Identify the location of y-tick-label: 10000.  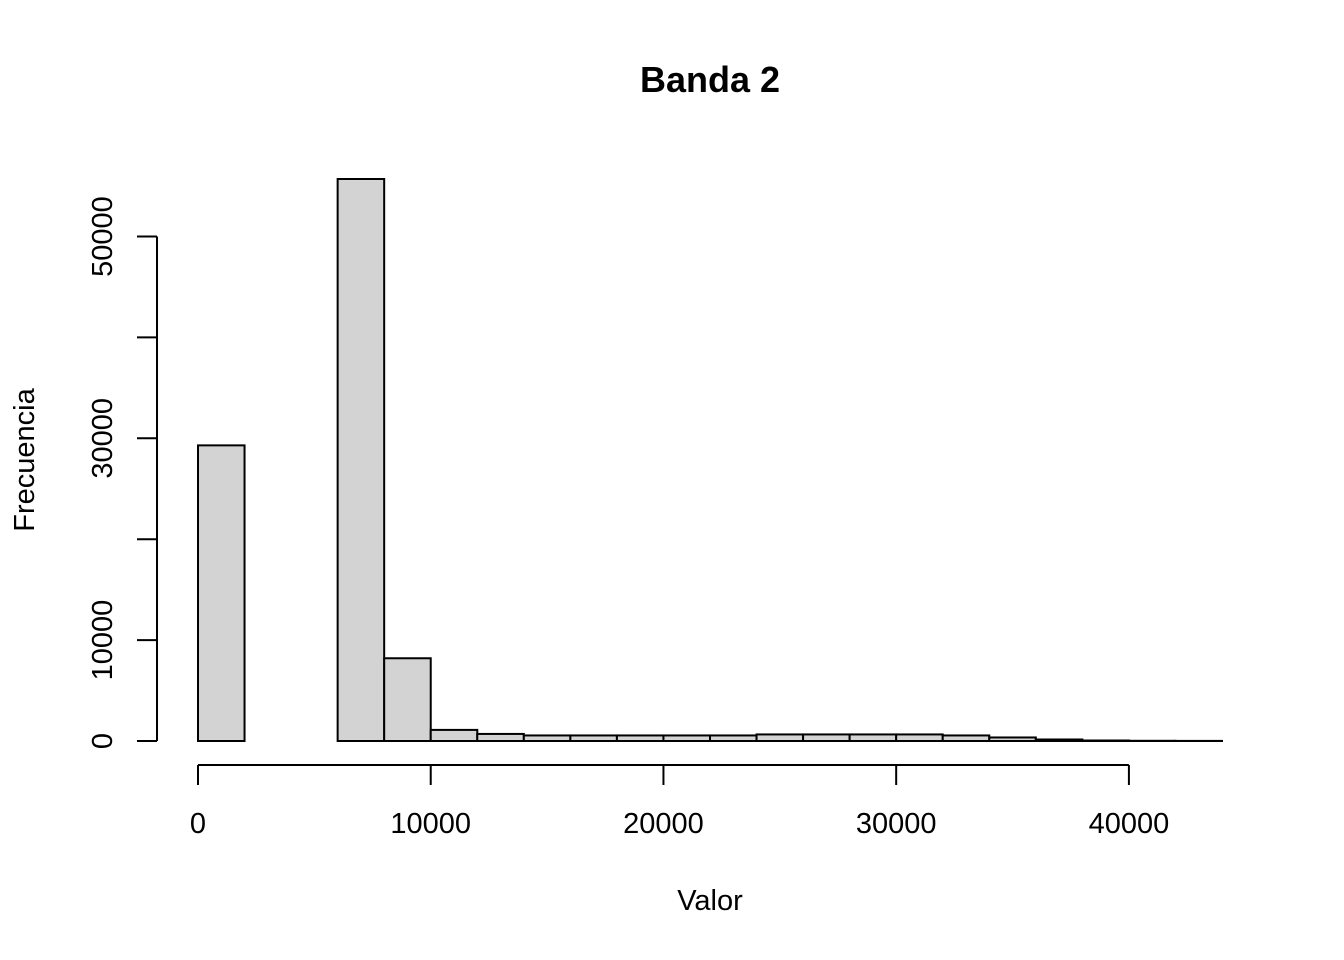
(103, 640).